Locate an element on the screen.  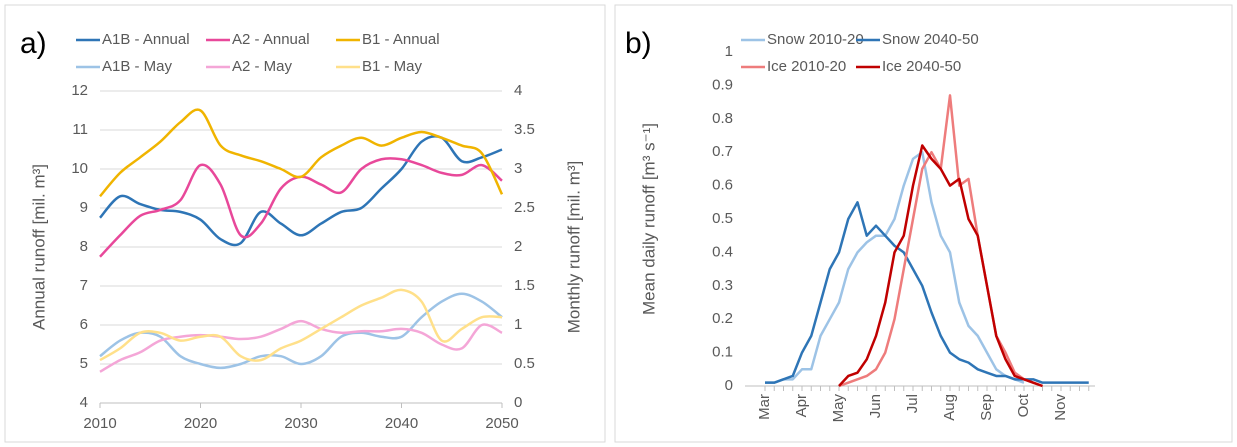
legend-label: A2 - Annual is located at coordinates (271, 39).